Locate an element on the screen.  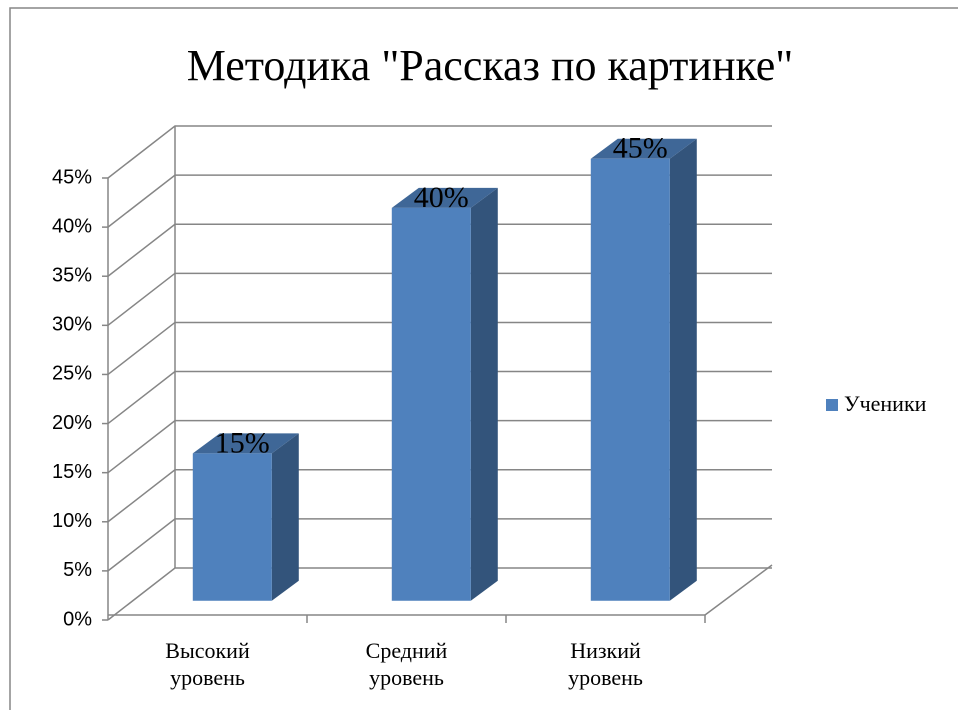
y-tick-label: 25% is located at coordinates (72, 374).